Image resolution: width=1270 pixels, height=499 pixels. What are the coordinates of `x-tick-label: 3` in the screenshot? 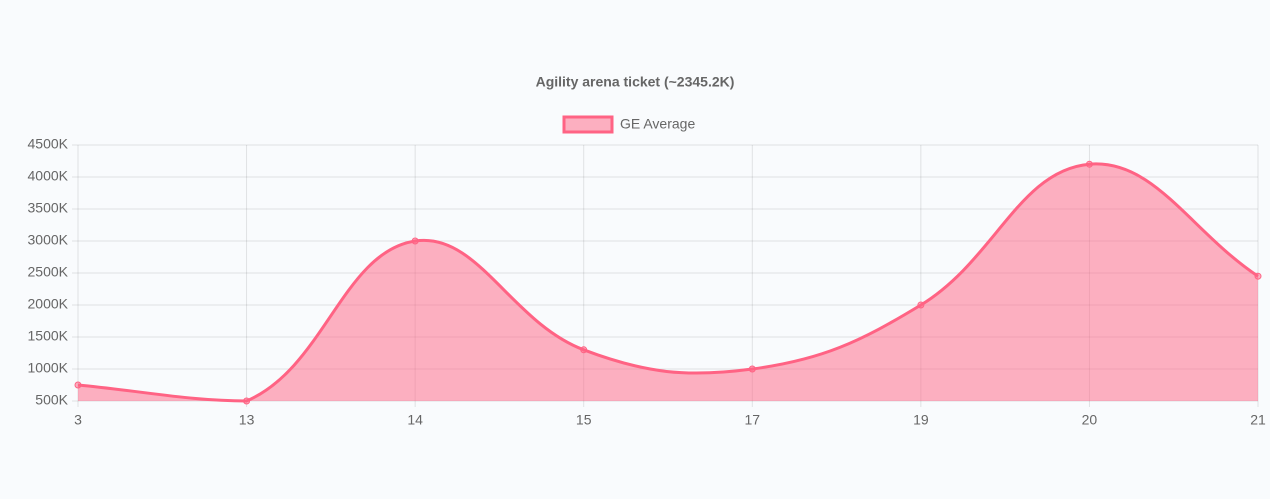 It's located at (78, 420).